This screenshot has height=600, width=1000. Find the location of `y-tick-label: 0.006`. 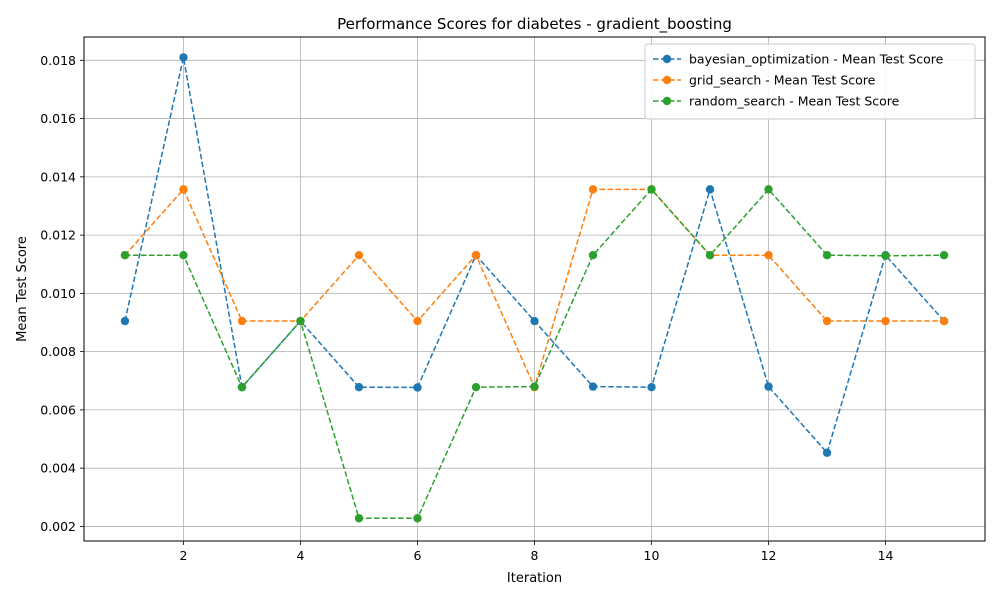

y-tick-label: 0.006 is located at coordinates (58, 409).